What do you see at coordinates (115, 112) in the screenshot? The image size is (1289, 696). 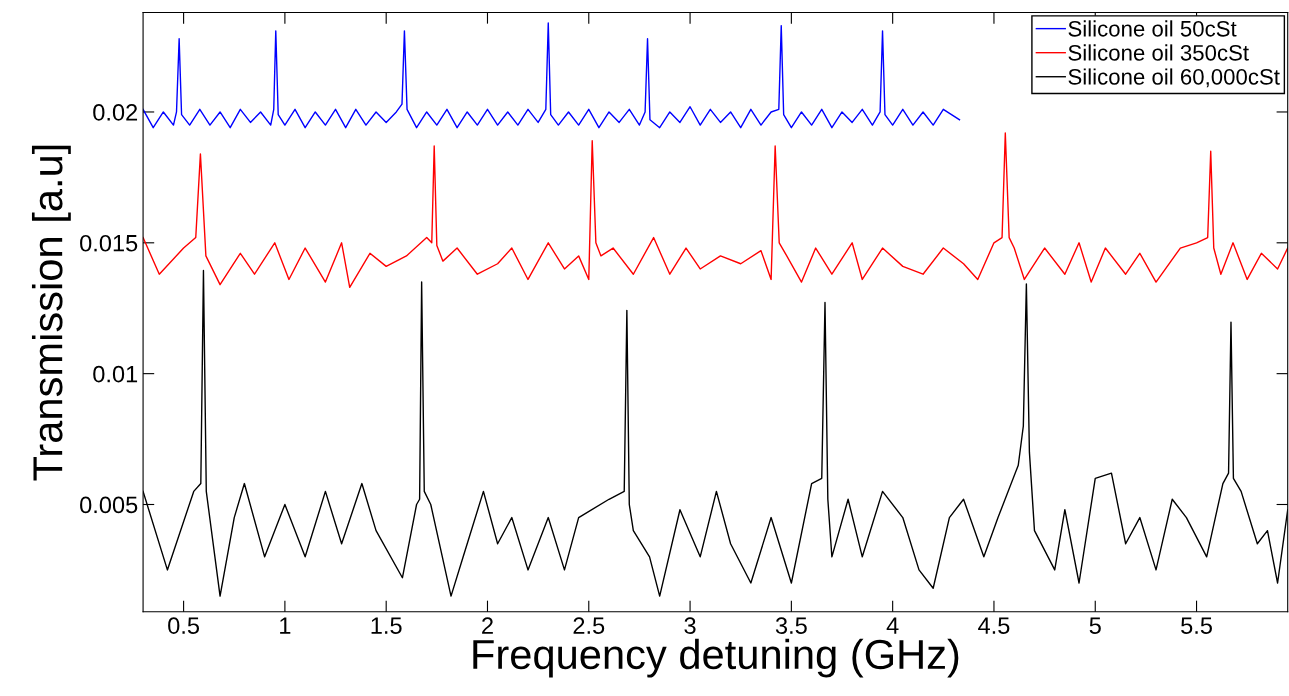 I see `y-tick-label: 0.02` at bounding box center [115, 112].